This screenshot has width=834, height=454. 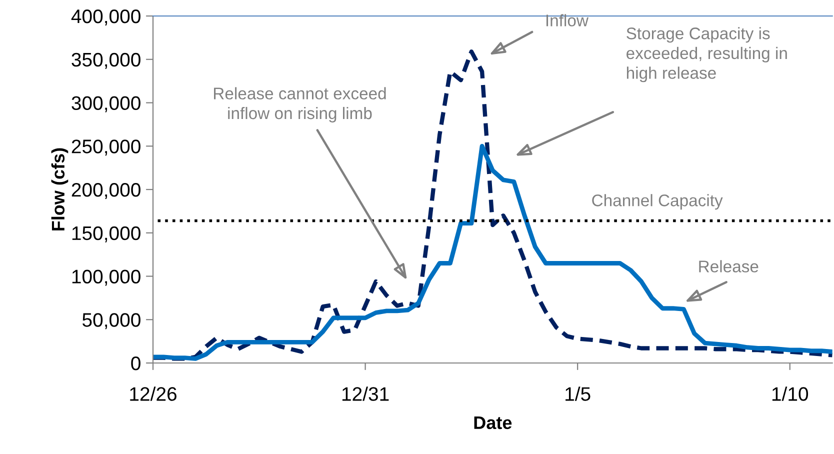 What do you see at coordinates (153, 393) in the screenshot?
I see `x-tick-label: 12/26` at bounding box center [153, 393].